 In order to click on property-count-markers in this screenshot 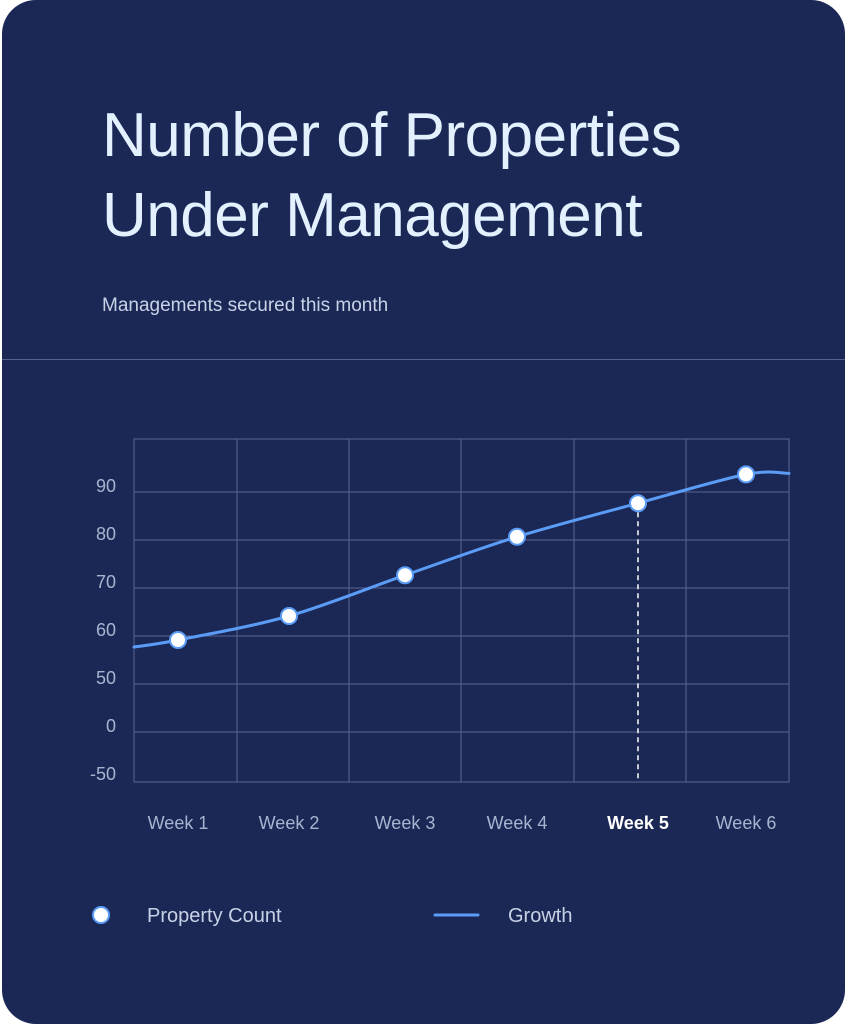, I will do `click(462, 557)`.